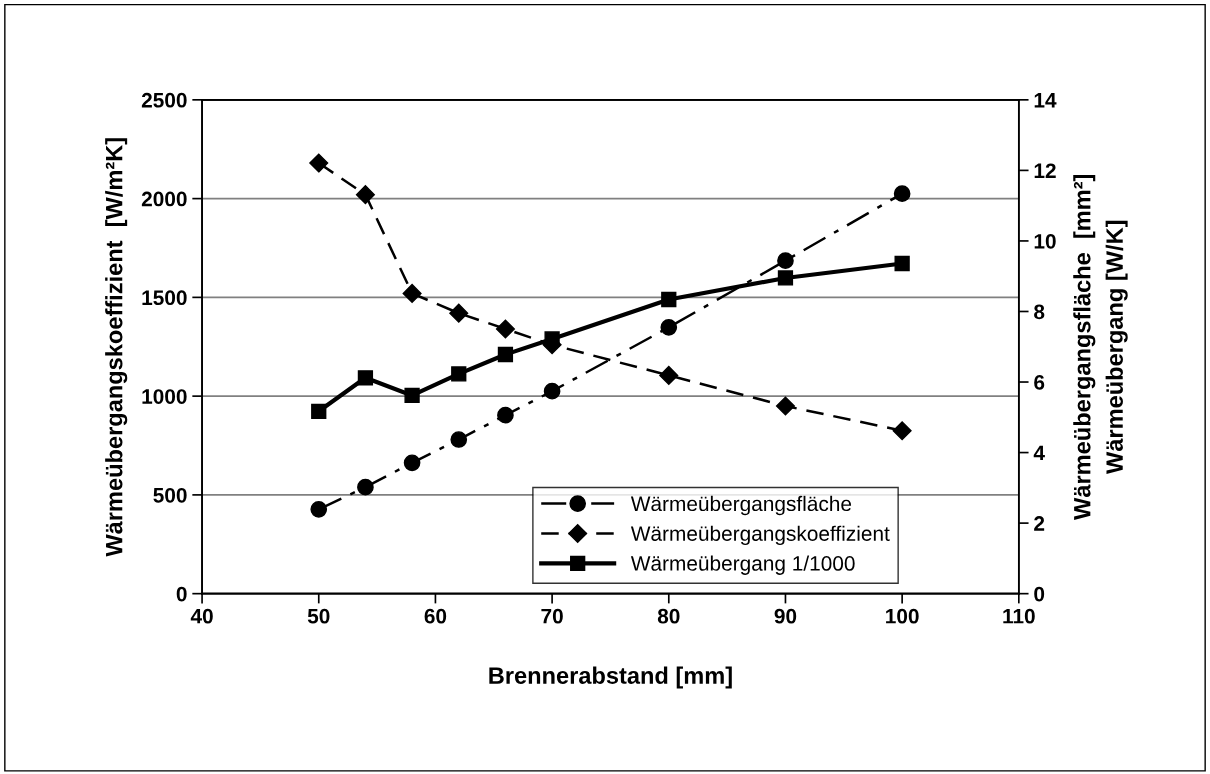 The image size is (1210, 774). Describe the element at coordinates (164, 100) in the screenshot. I see `y-tick-label: 2500` at that location.